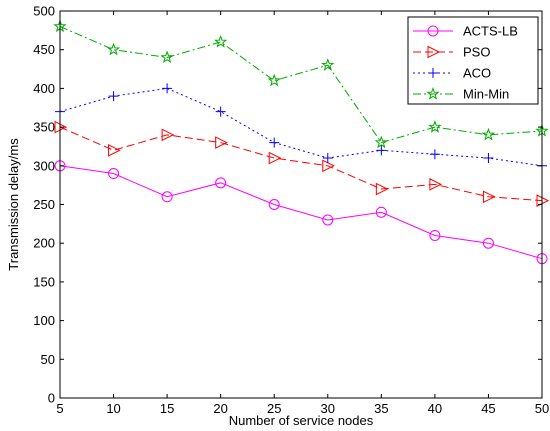 Image resolution: width=550 pixels, height=431 pixels. Describe the element at coordinates (44, 320) in the screenshot. I see `y-tick-label: 100` at that location.